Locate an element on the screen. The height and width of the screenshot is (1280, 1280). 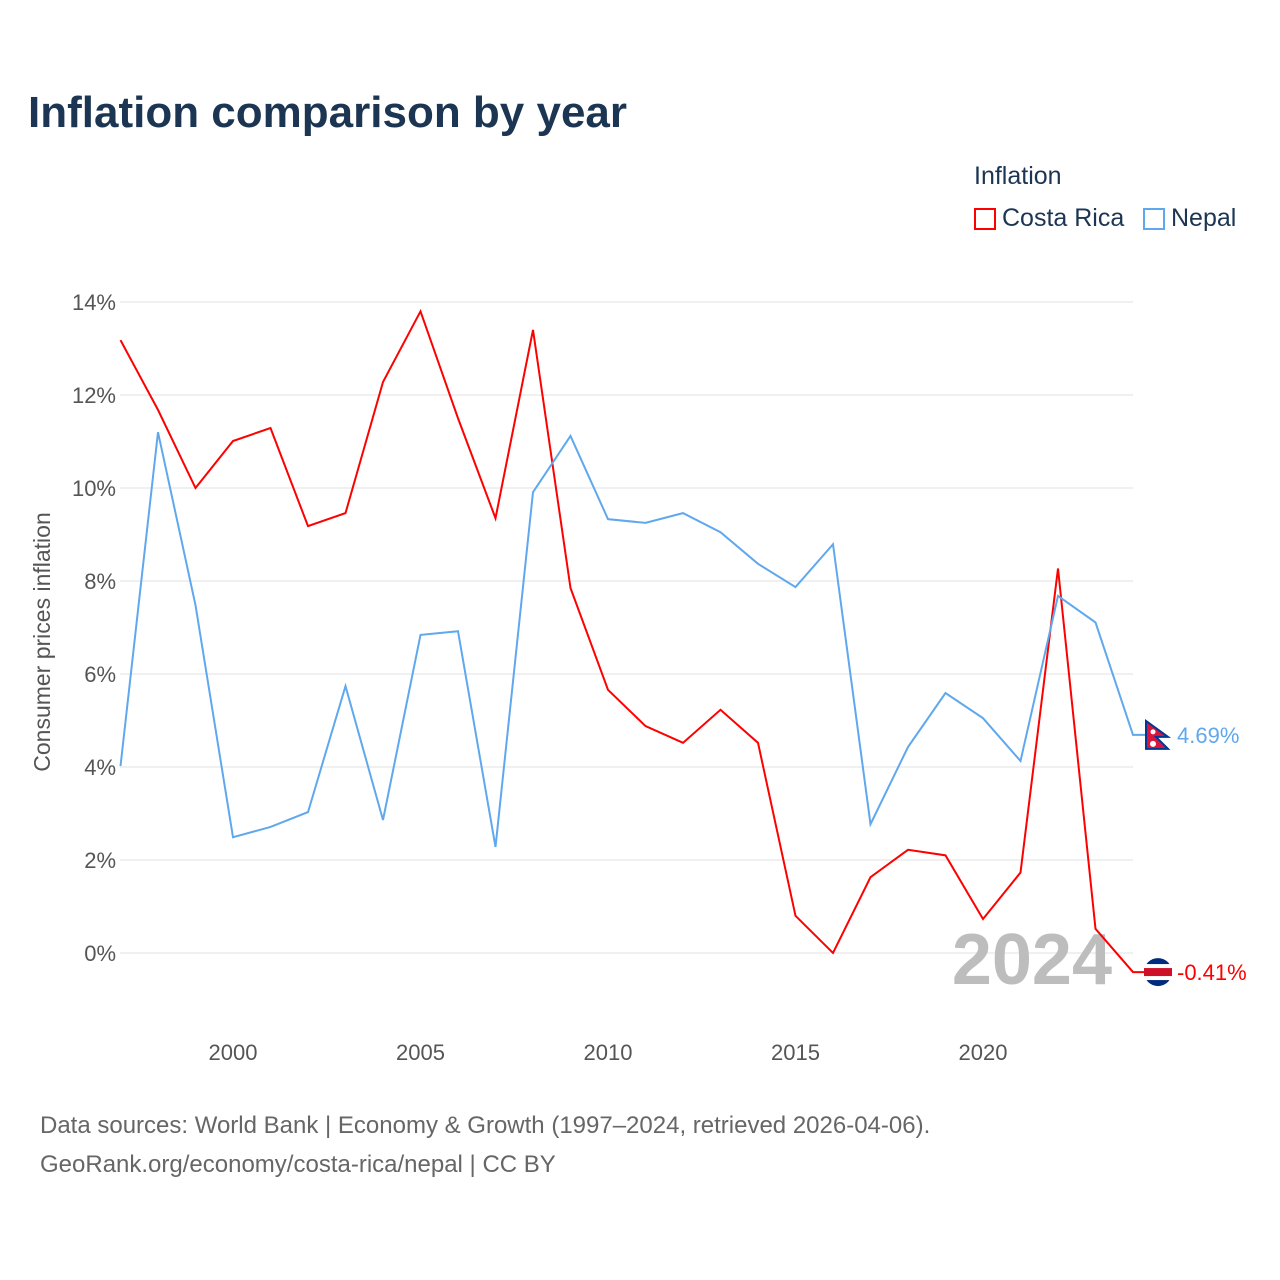
nepal-flag-moon is located at coordinates (1153, 732).